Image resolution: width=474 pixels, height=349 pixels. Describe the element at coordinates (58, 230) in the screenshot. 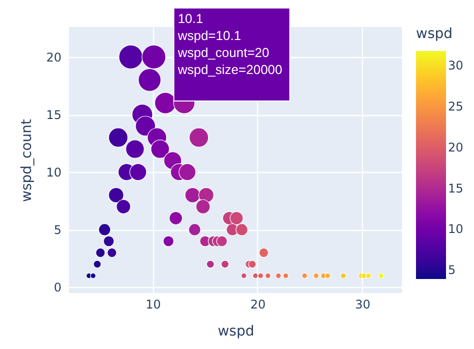

I see `y-tick-label: 5` at that location.